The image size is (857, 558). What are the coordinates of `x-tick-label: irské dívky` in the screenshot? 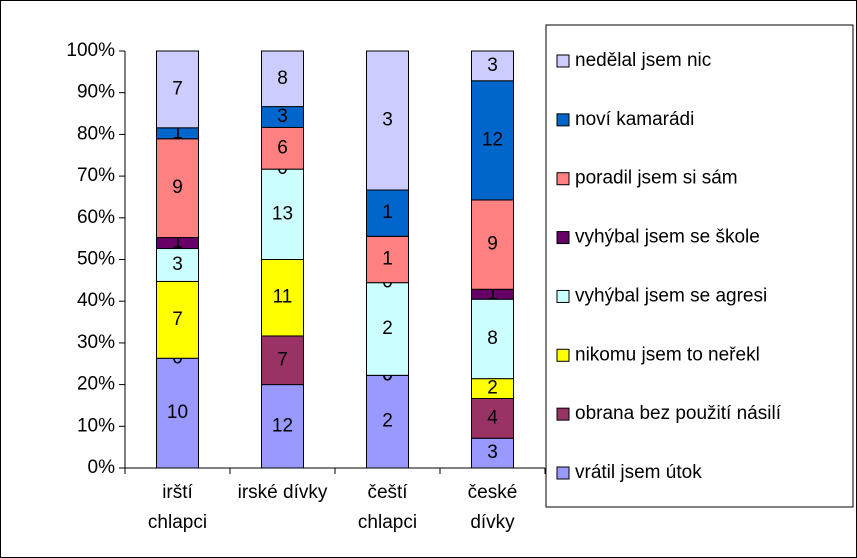 It's located at (282, 492).